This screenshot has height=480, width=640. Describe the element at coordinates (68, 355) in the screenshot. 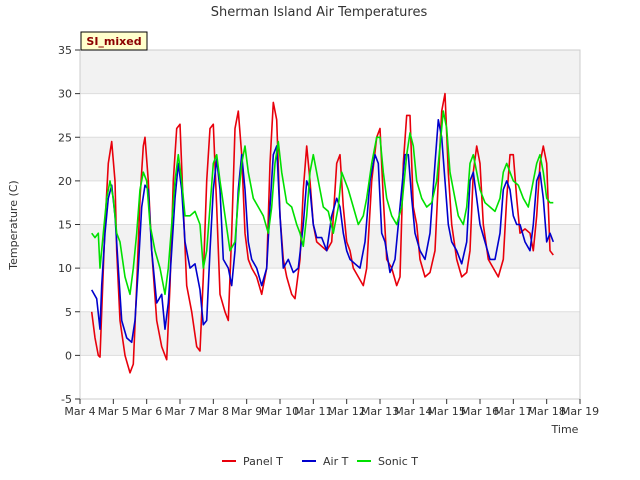

I see `y-tick-label: 0` at that location.